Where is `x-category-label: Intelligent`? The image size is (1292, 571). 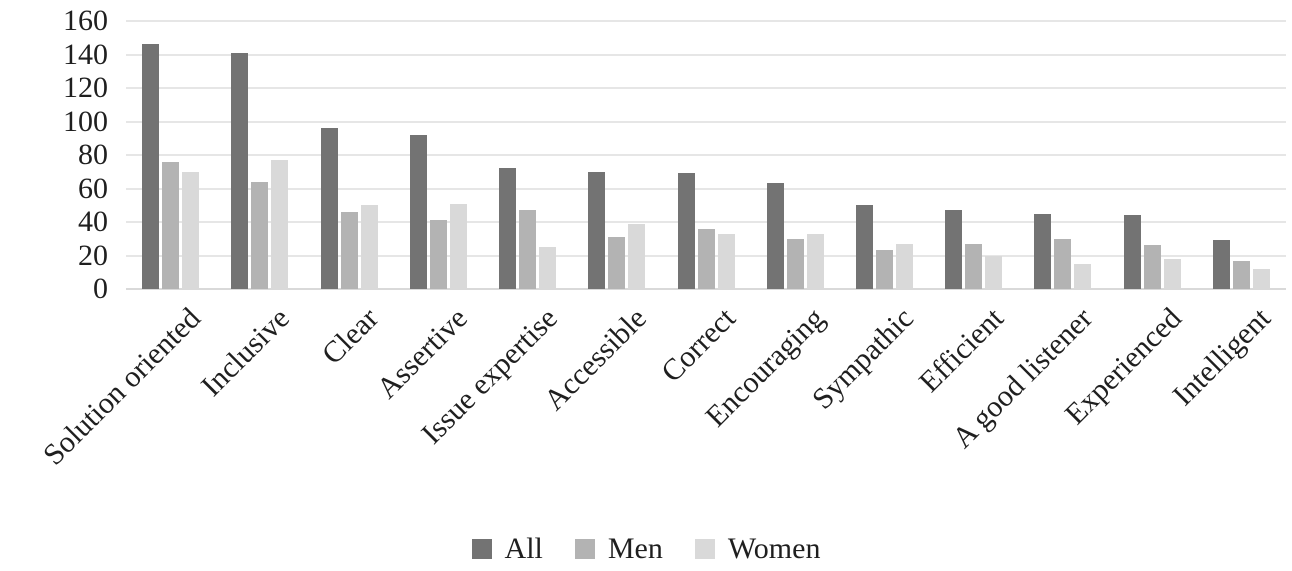 x-category-label: Intelligent is located at coordinates (1222, 357).